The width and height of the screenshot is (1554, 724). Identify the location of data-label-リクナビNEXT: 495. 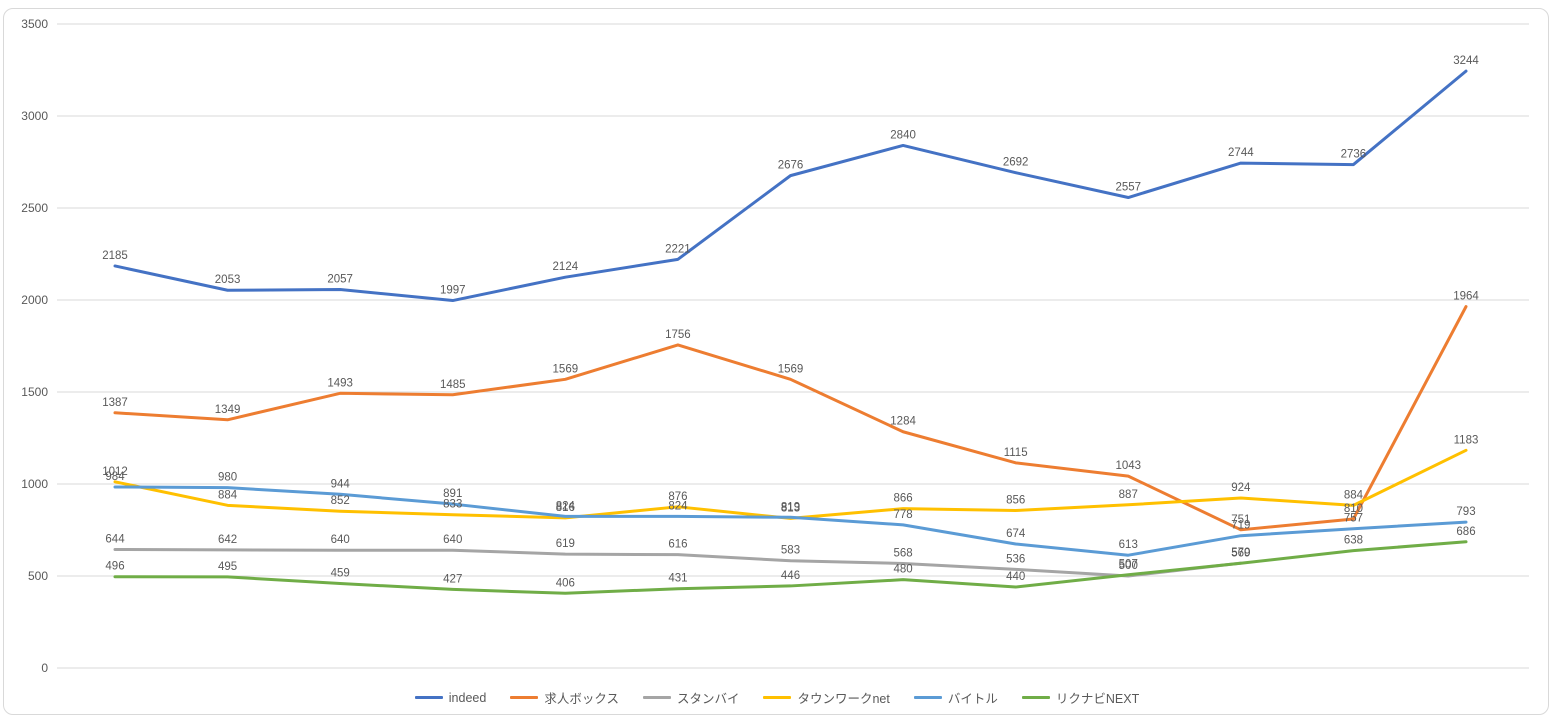
(227, 567).